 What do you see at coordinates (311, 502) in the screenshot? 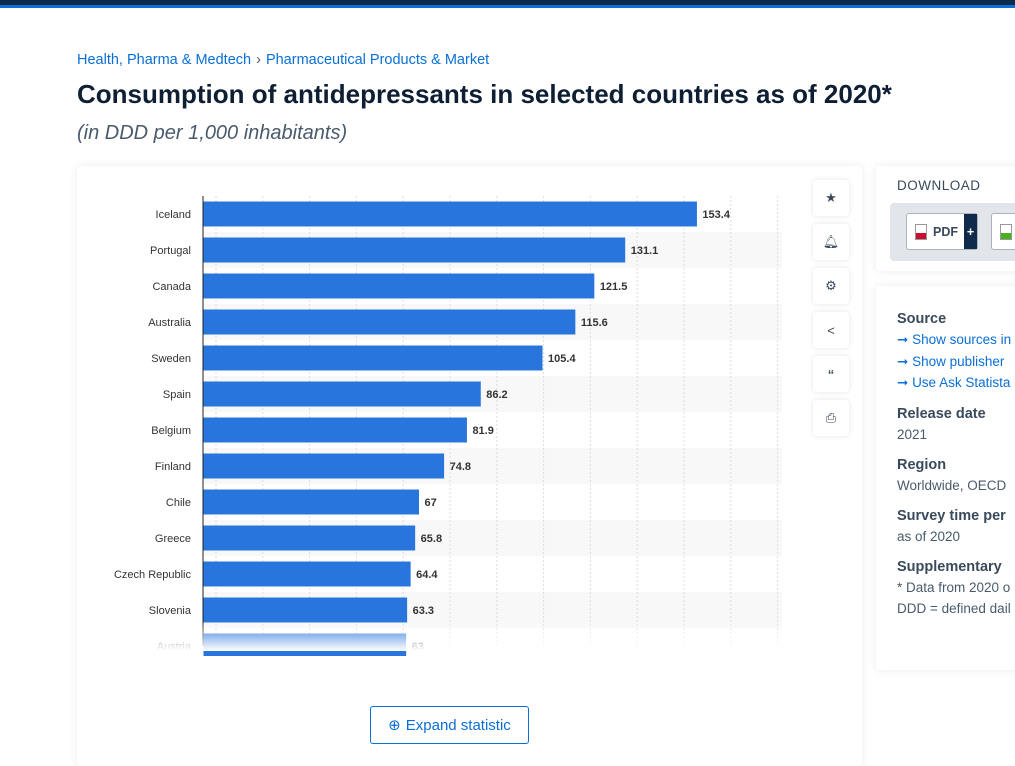
I see `bar-chile` at bounding box center [311, 502].